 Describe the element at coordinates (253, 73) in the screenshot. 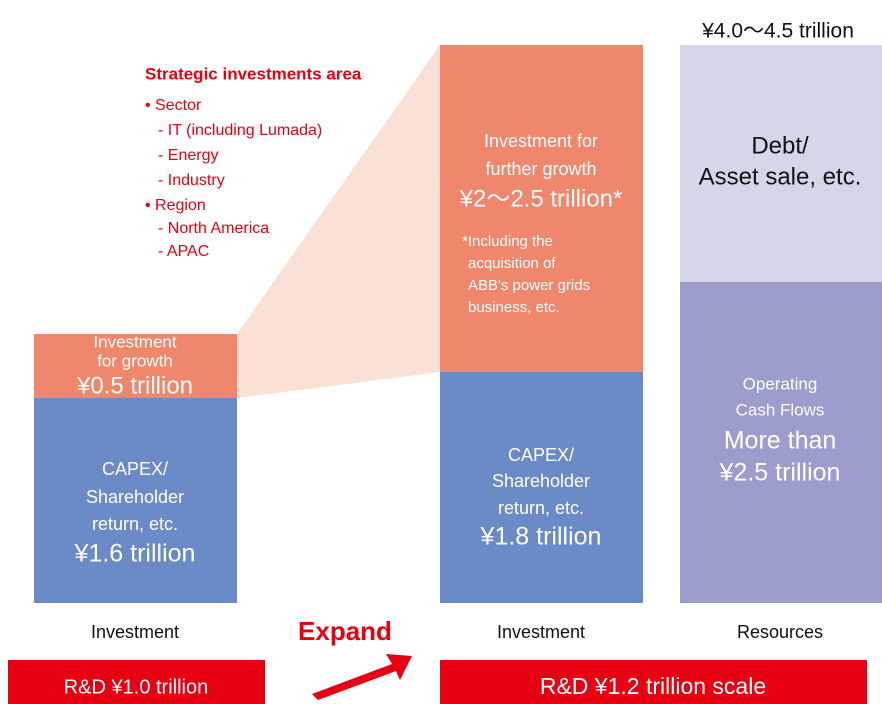

I see `strategic-title: Strategic investments area` at that location.